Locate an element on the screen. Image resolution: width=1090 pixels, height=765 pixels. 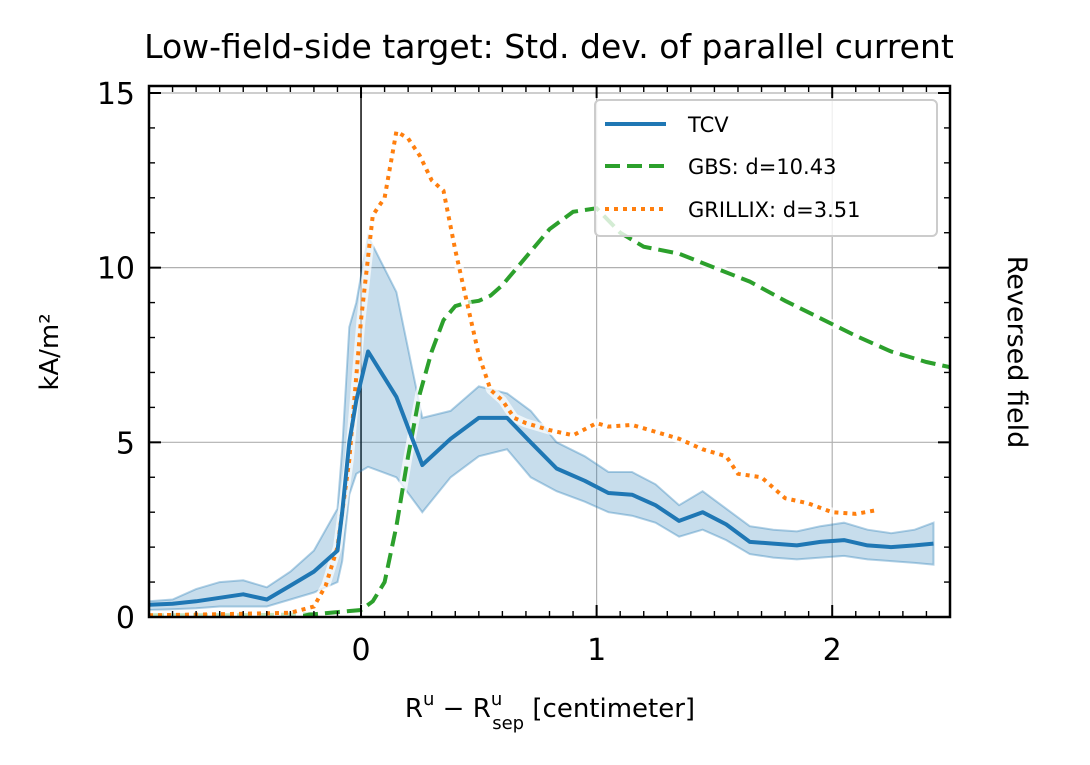
y-tick-labels: 0 5 10 15 is located at coordinates (116, 356).